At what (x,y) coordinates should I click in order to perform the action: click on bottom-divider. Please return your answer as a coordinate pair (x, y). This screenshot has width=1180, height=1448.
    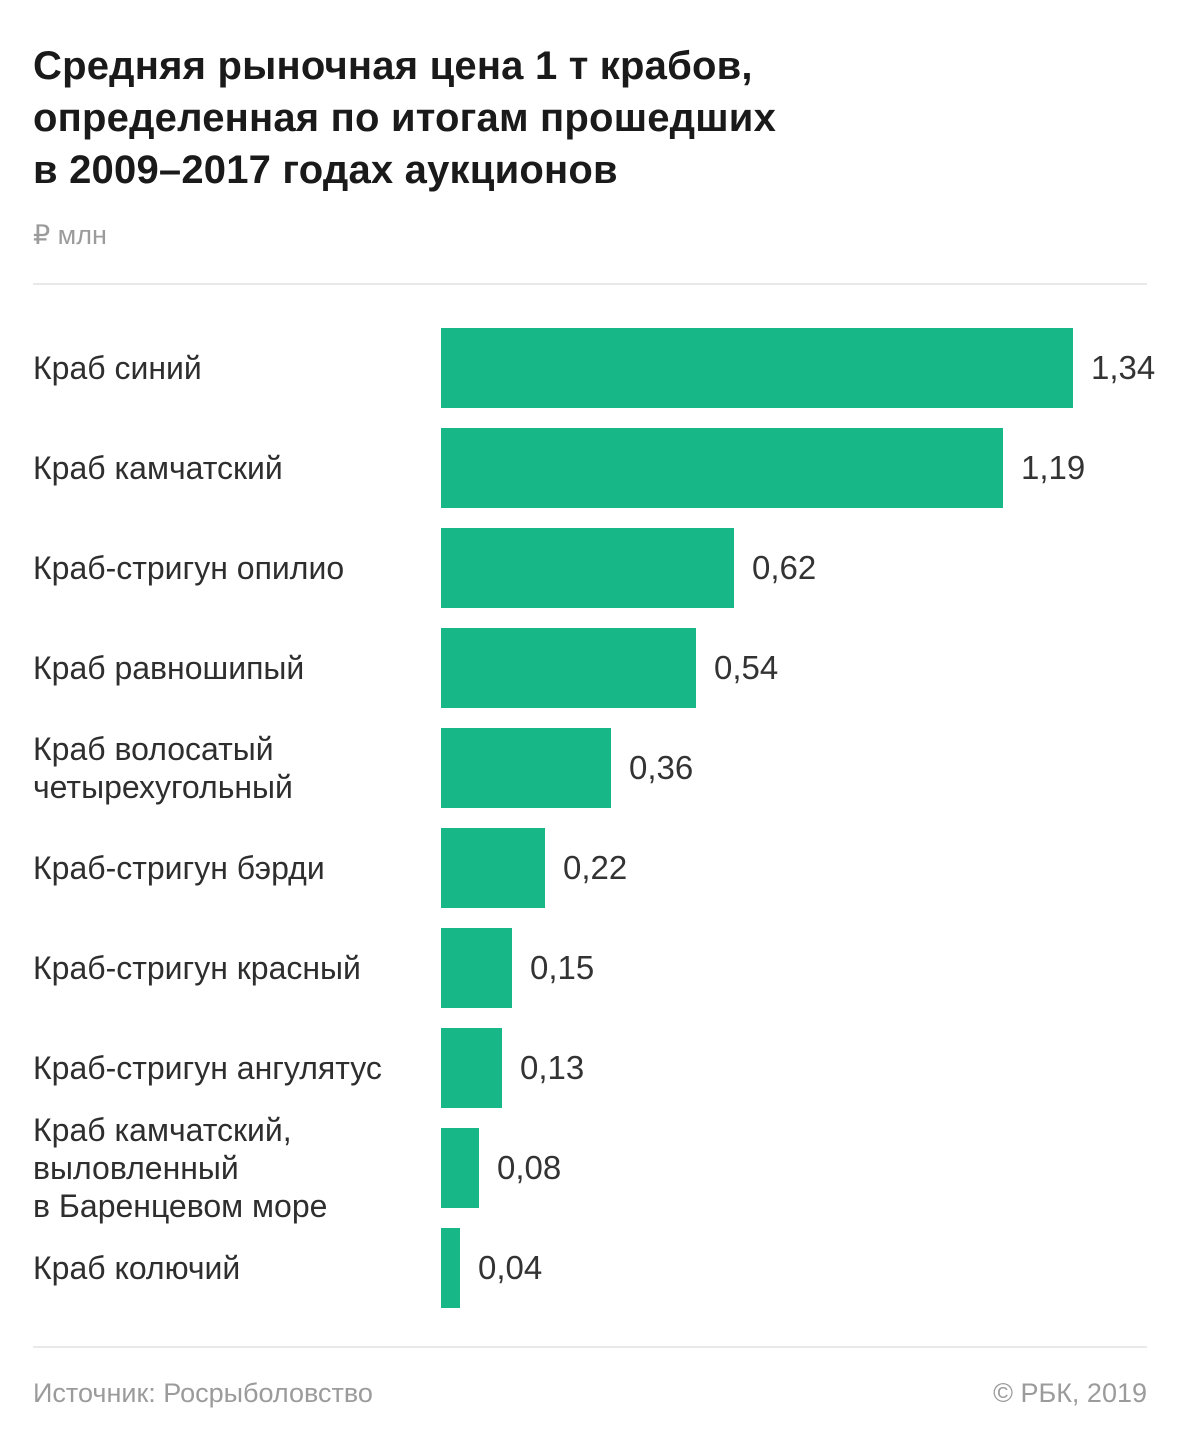
    Looking at the image, I should click on (590, 1347).